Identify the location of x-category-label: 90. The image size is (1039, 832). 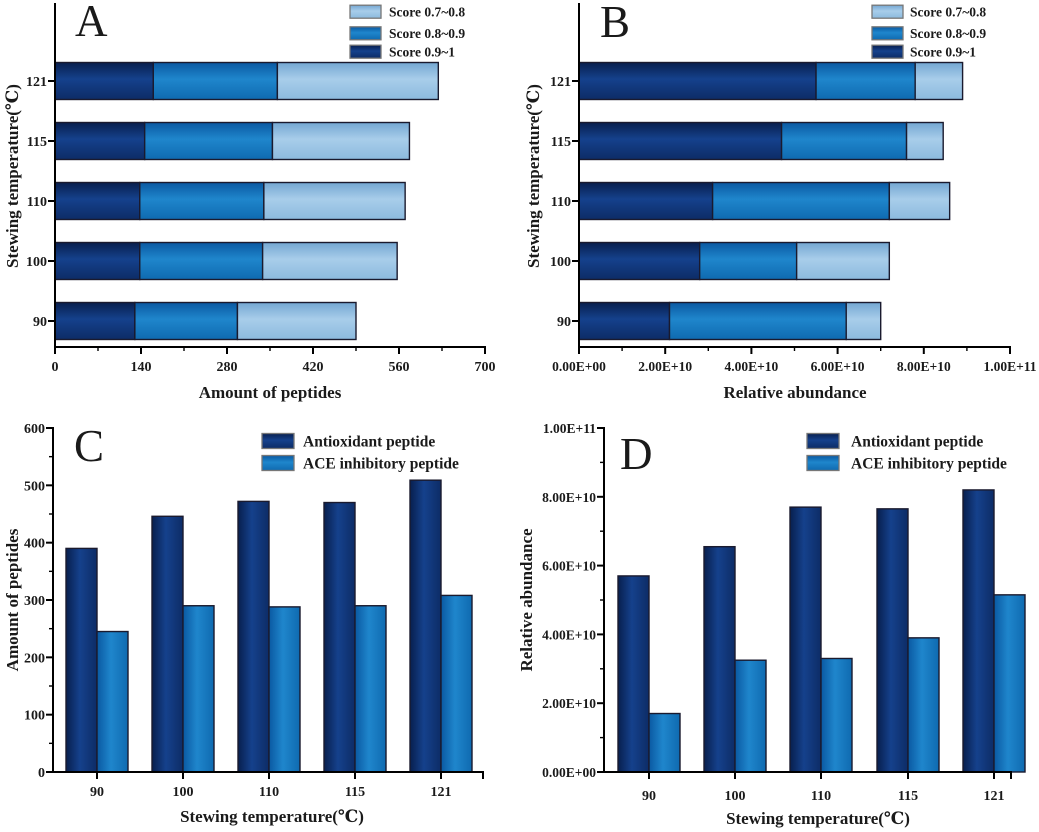
(649, 796).